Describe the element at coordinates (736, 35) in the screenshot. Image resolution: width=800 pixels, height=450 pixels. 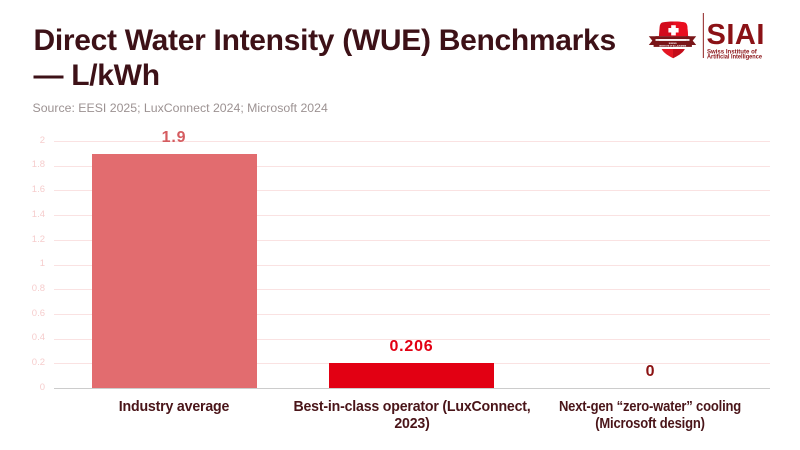
I see `svg-text: SIAI` at that location.